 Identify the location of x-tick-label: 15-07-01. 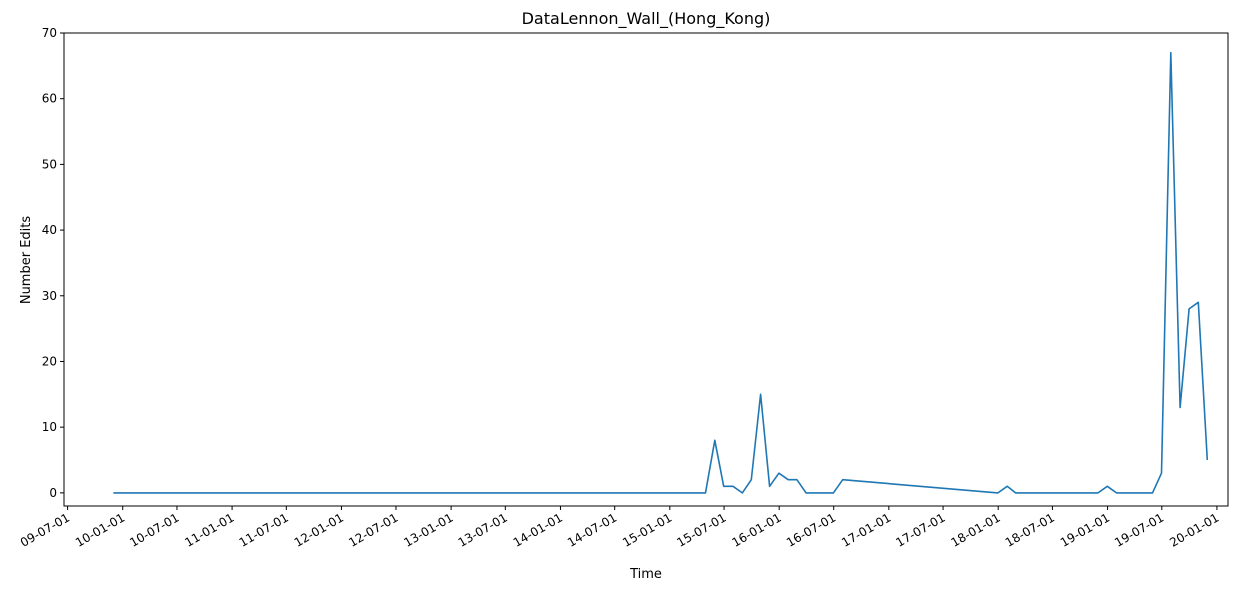
(701, 529).